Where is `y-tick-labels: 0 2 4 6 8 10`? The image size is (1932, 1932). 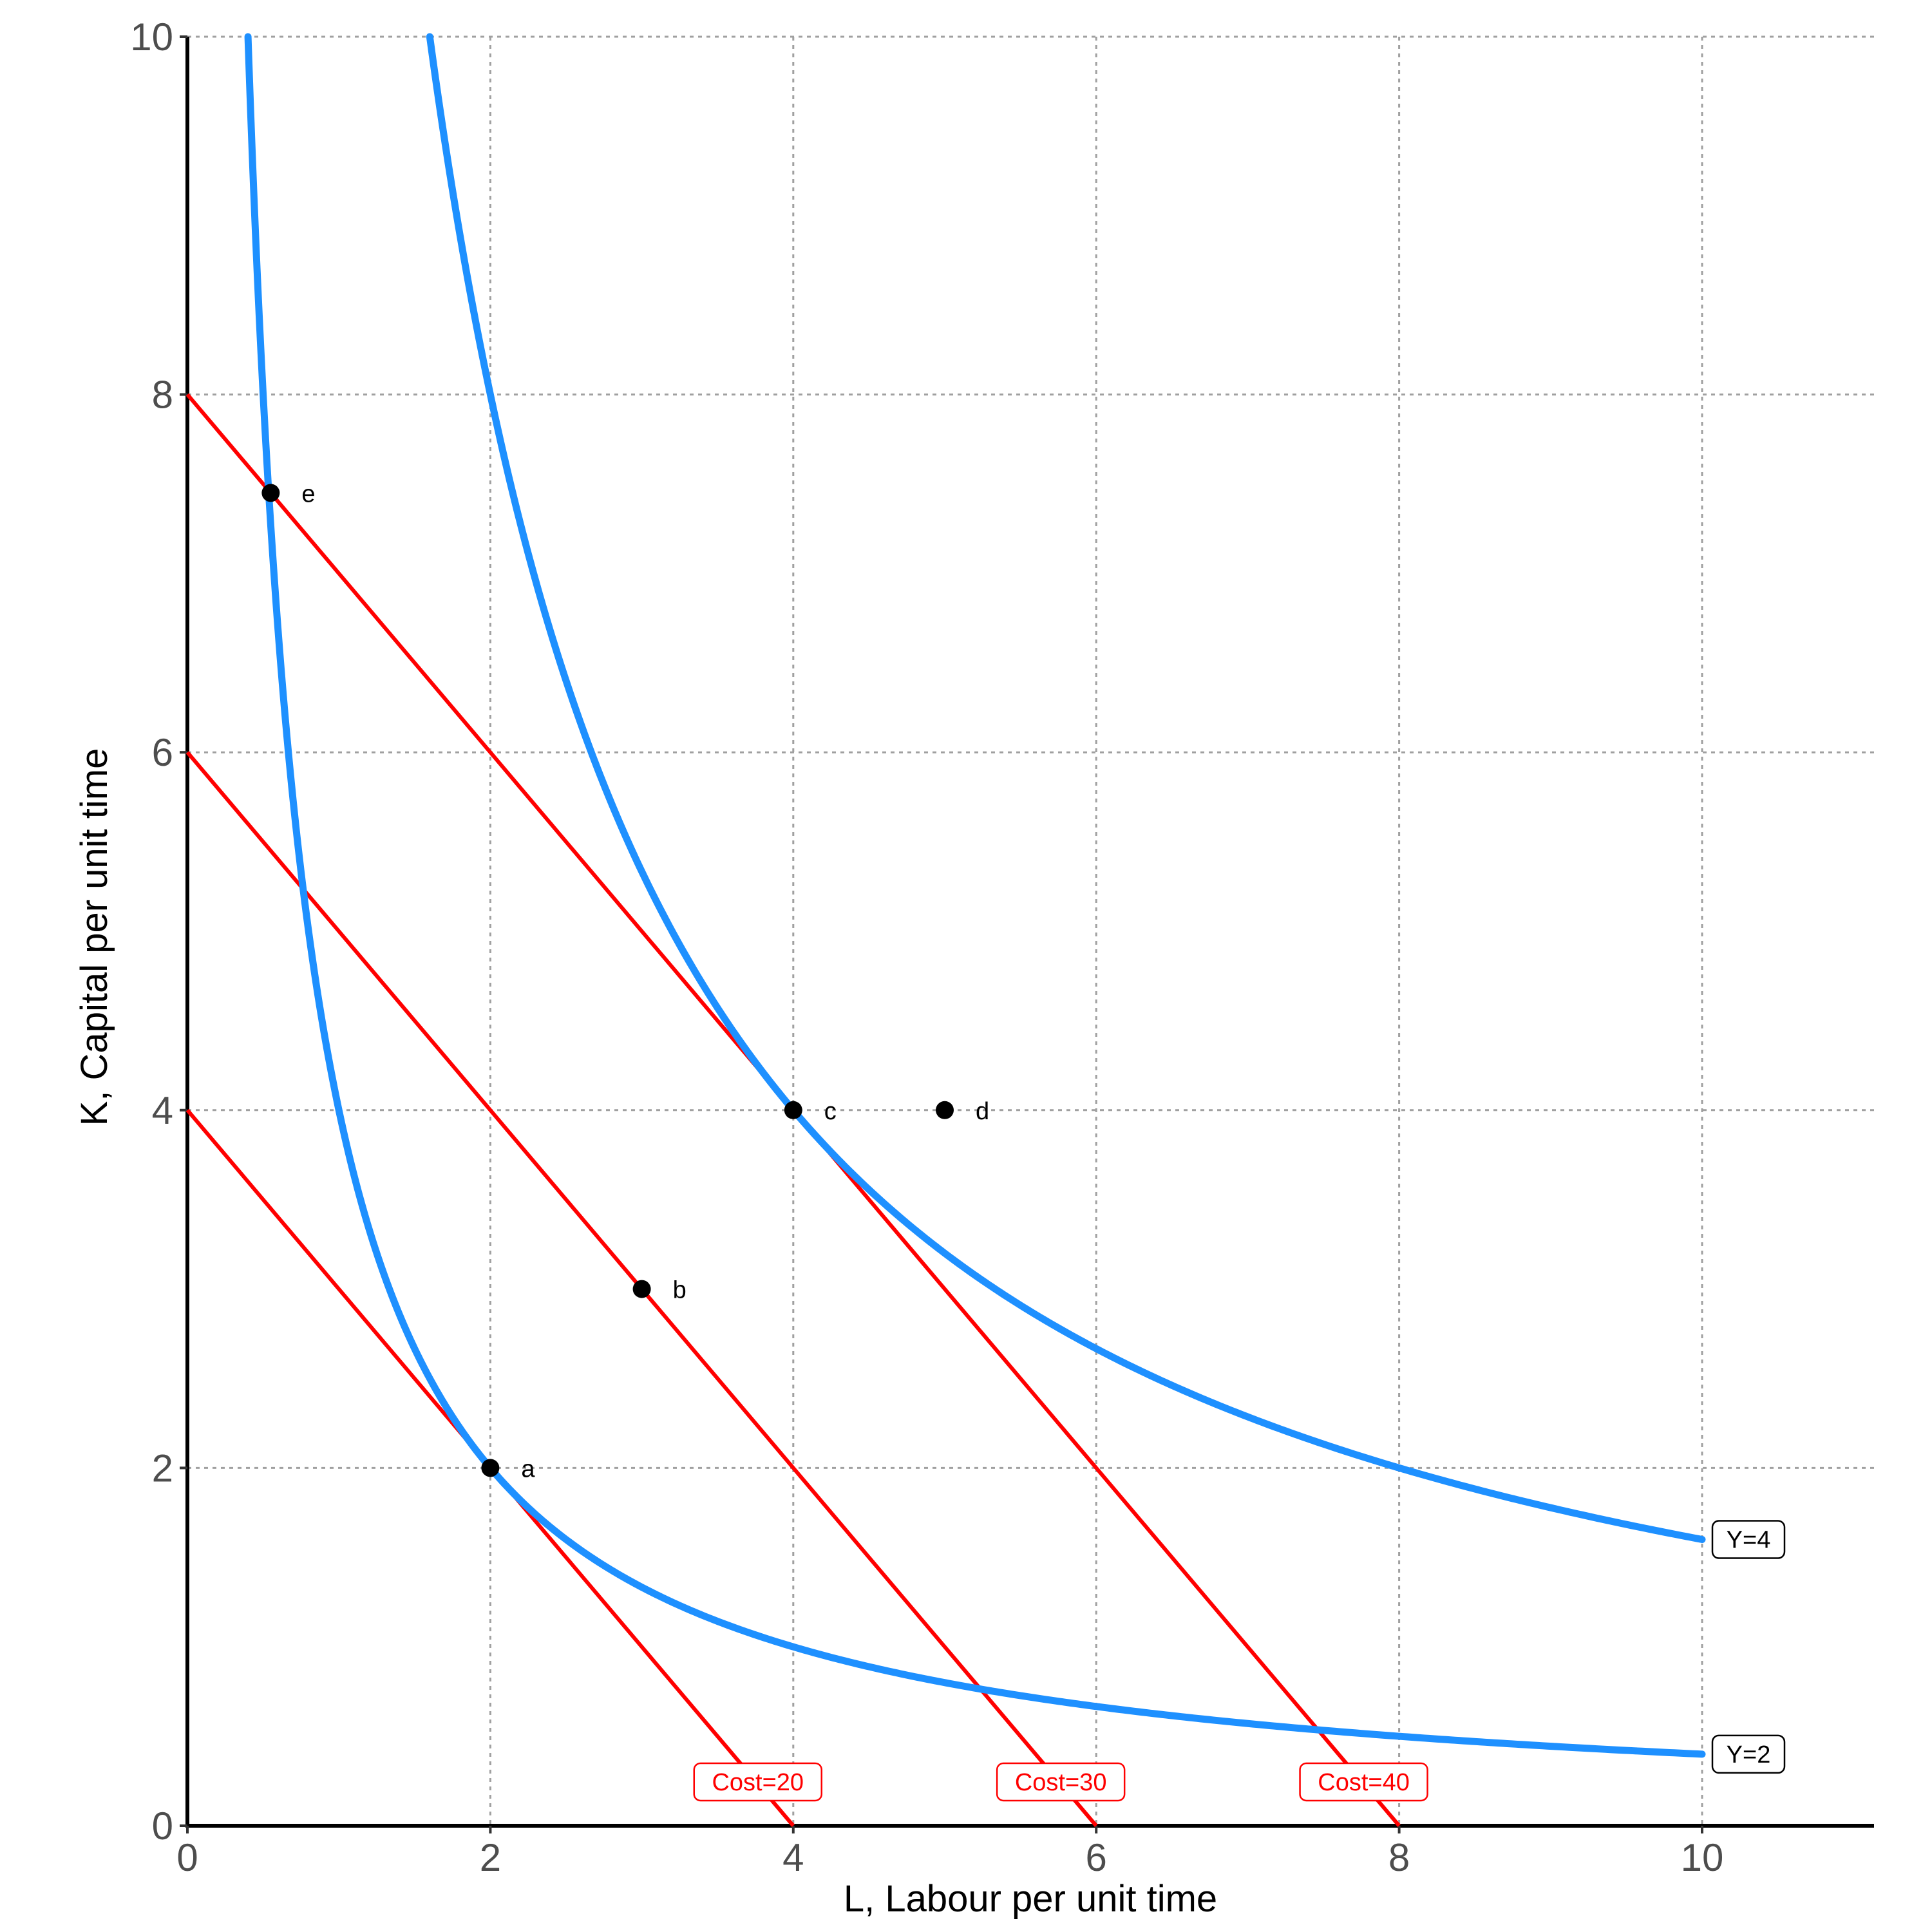
y-tick-labels: 0 2 4 6 8 10 is located at coordinates (159, 932).